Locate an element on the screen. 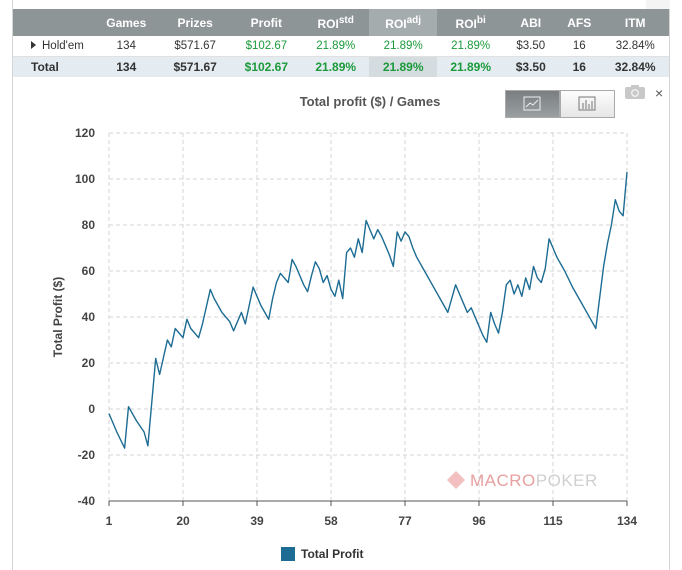 The height and width of the screenshot is (570, 682). chart-legend: Total Profit is located at coordinates (322, 554).